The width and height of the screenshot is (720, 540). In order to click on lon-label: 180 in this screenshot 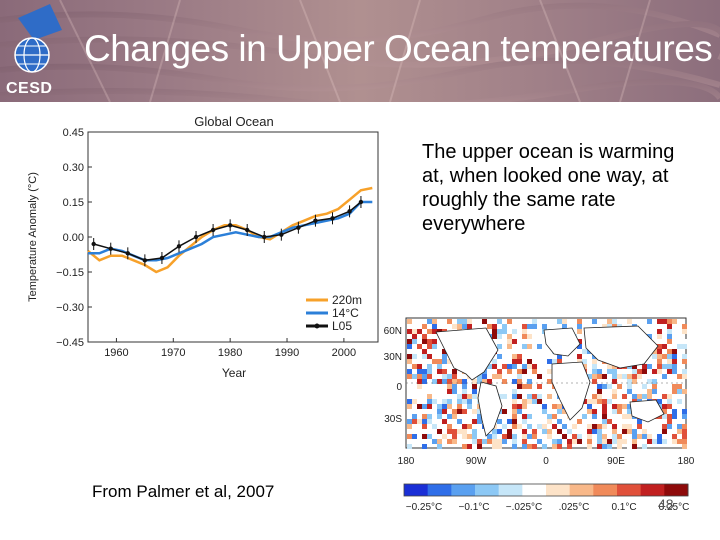, I will do `click(406, 461)`.